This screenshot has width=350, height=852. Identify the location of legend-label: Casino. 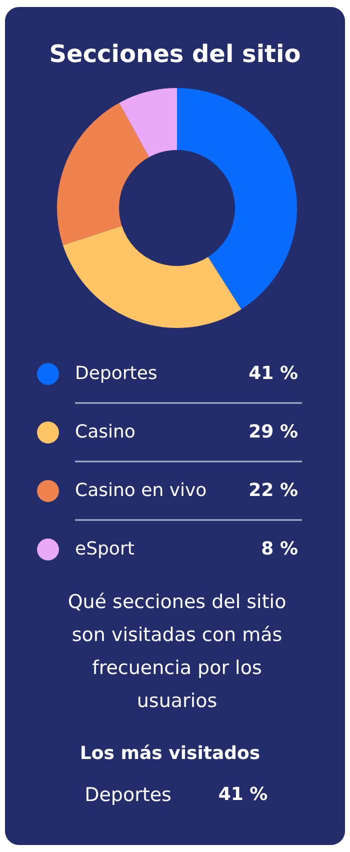
(105, 432).